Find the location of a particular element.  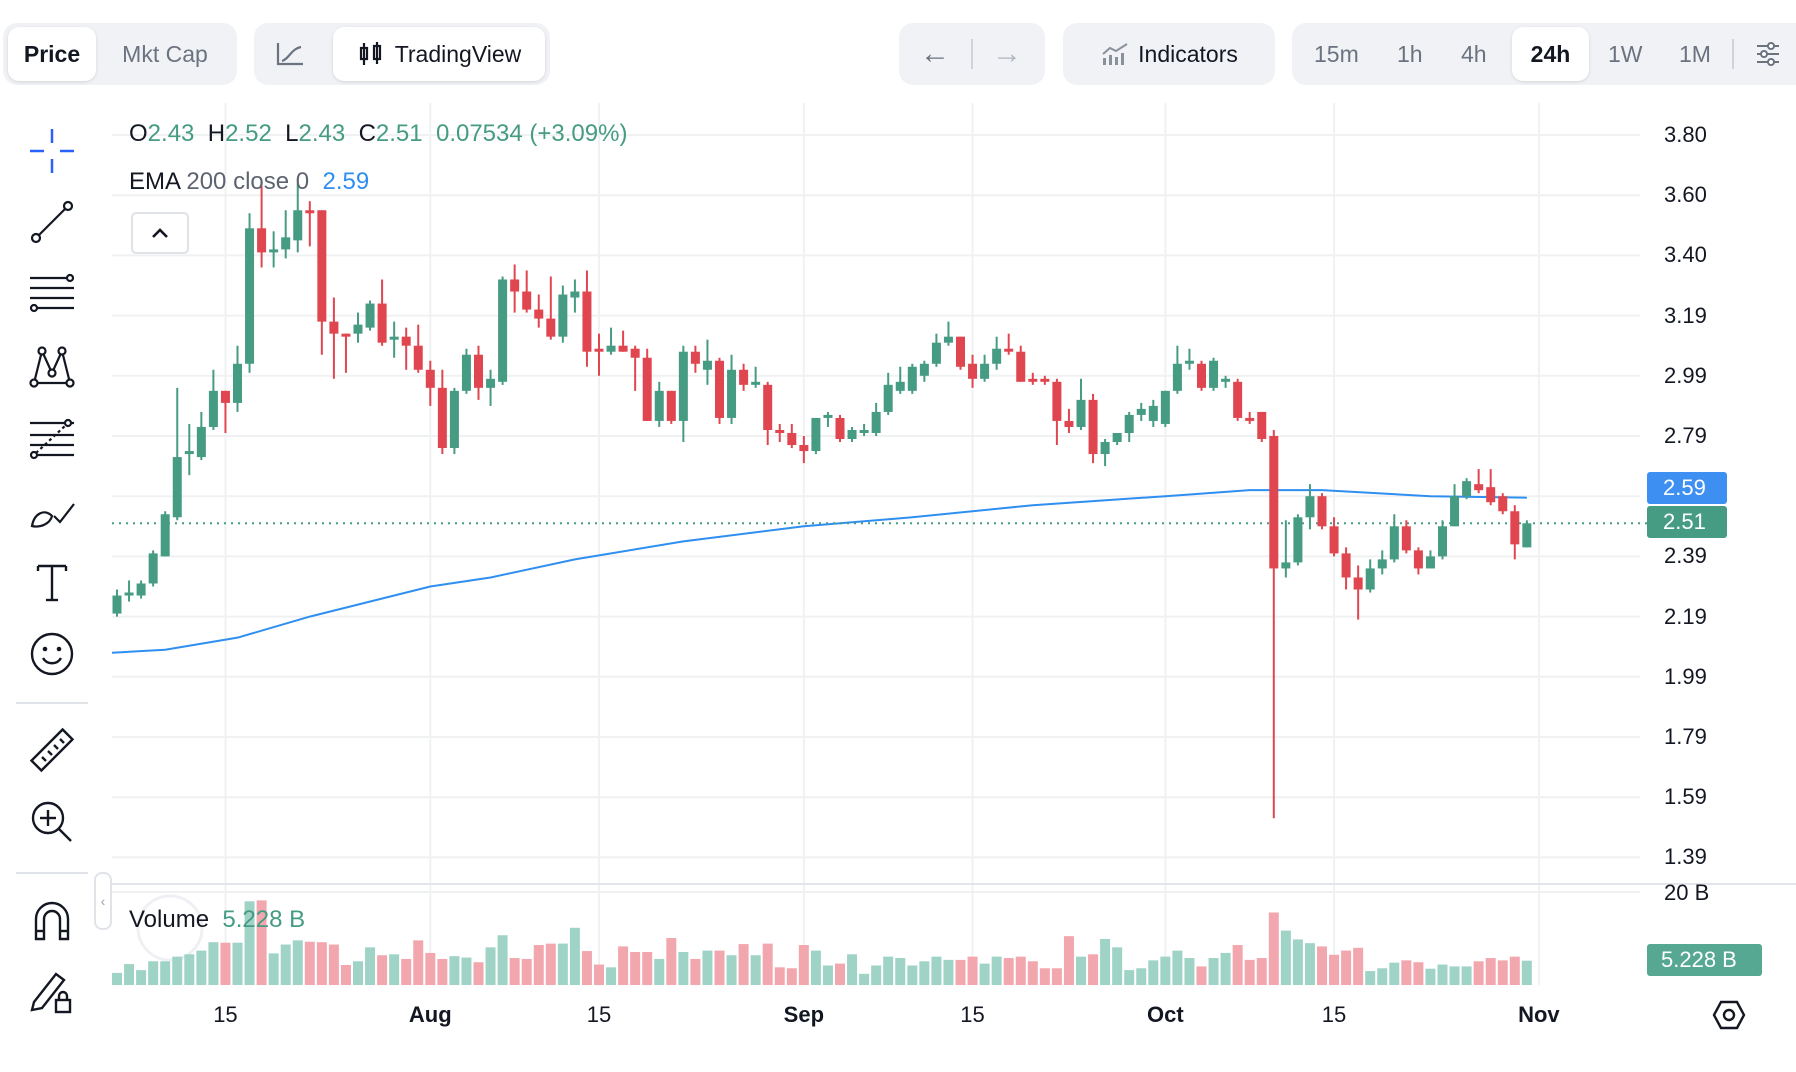

emoji-tool is located at coordinates (52, 654).